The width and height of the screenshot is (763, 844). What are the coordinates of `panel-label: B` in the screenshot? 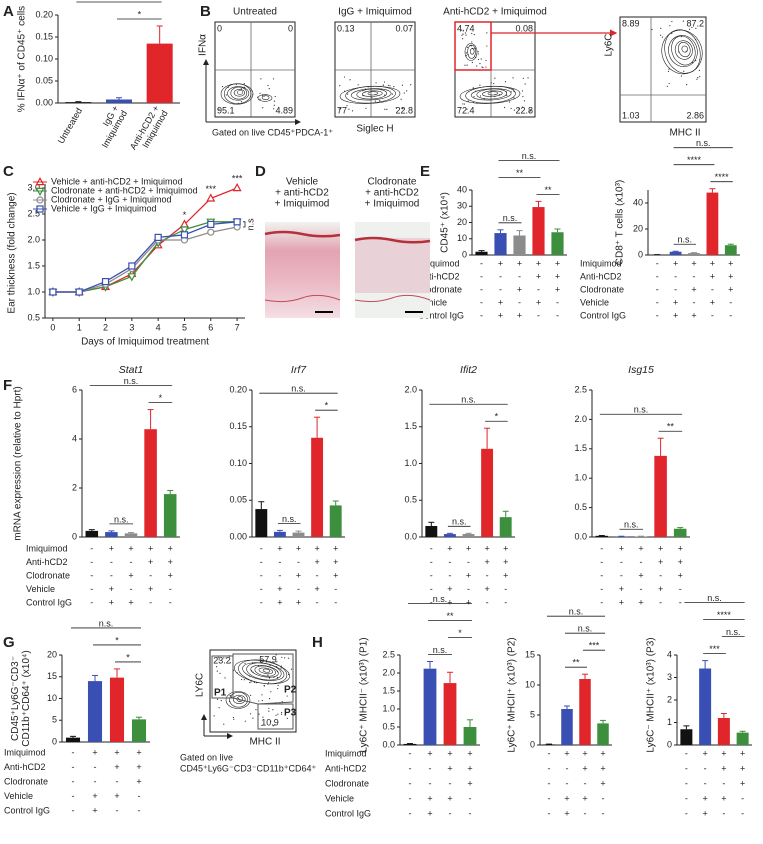 It's located at (205, 11).